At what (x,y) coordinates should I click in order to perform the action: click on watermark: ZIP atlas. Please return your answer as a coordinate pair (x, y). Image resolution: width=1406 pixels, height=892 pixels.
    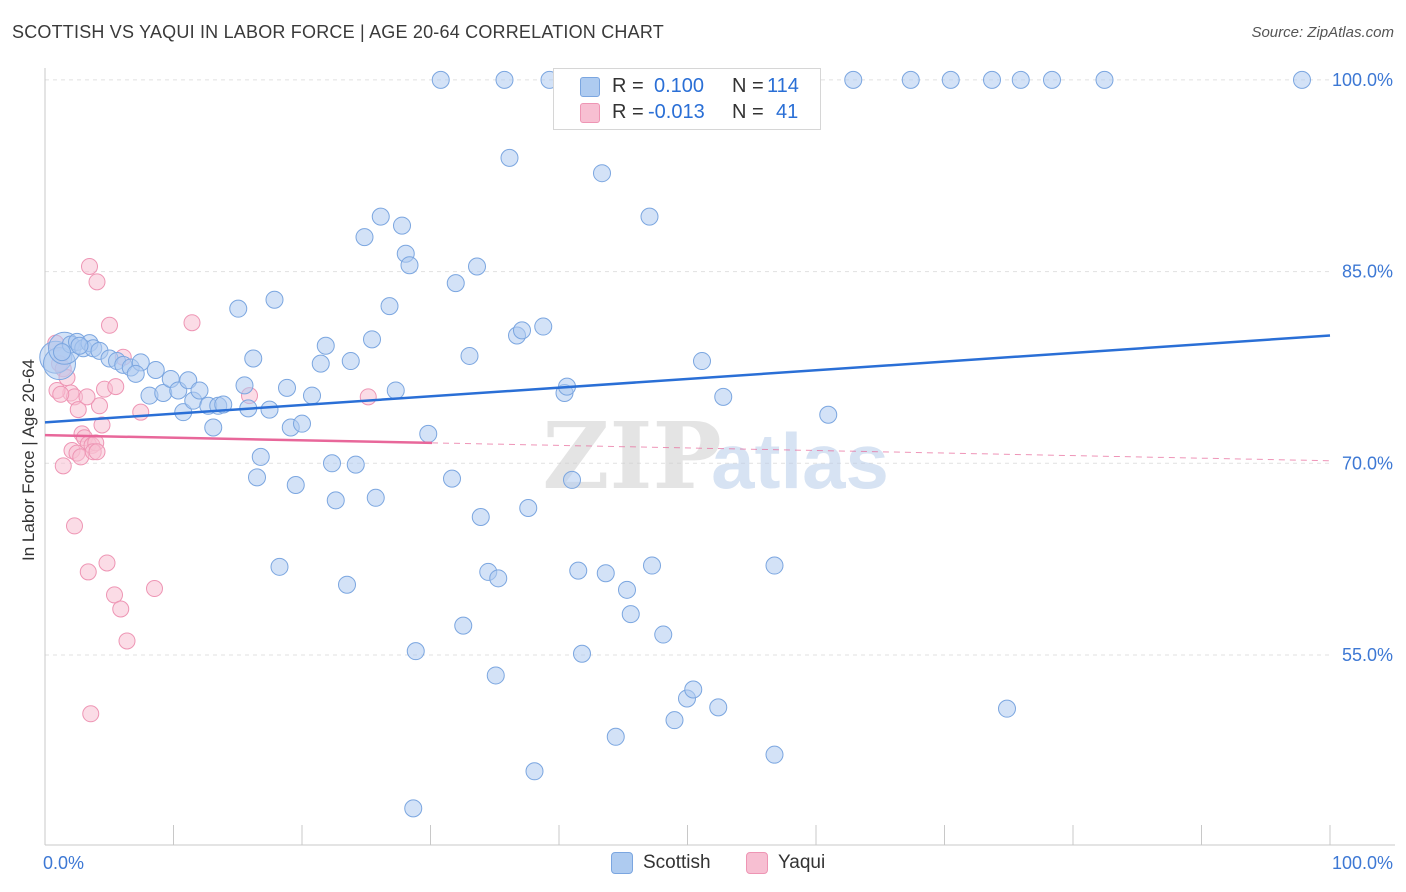
    Looking at the image, I should click on (715, 456).